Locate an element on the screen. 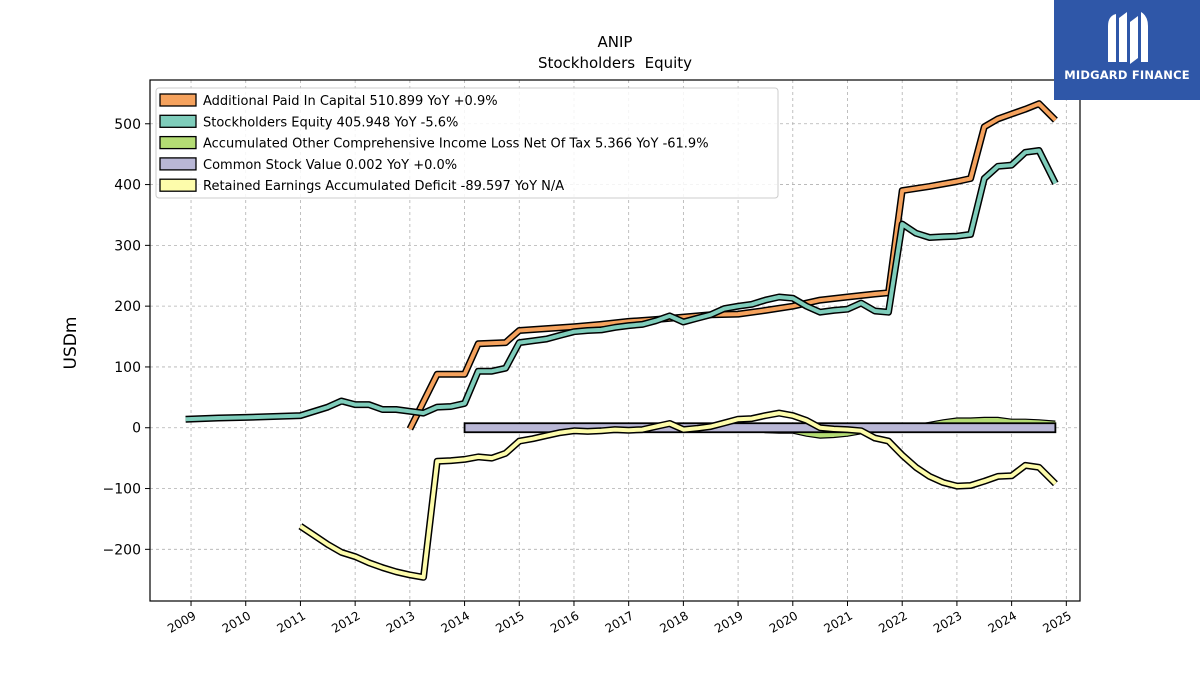 Image resolution: width=1200 pixels, height=675 pixels. x-tick-label: 2016 is located at coordinates (564, 621).